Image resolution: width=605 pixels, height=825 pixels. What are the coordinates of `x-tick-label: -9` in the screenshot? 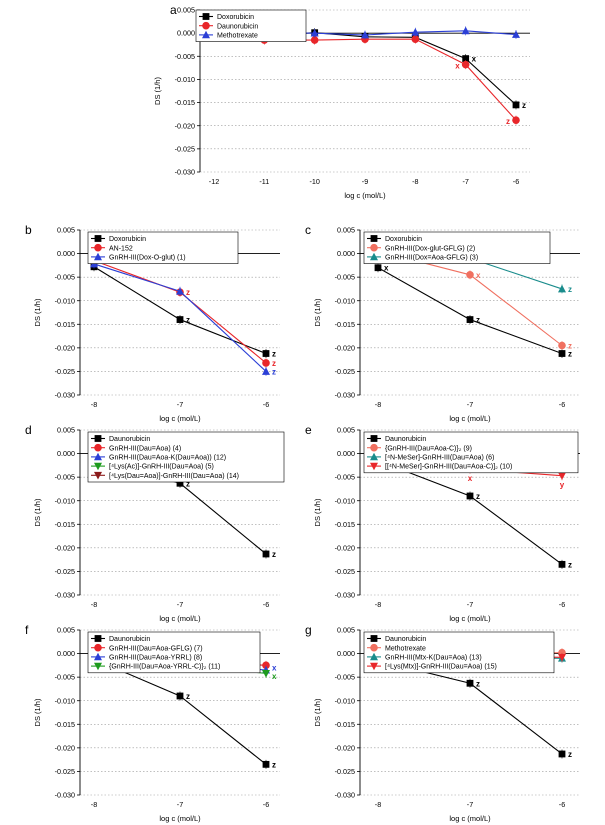 It's located at (365, 181).